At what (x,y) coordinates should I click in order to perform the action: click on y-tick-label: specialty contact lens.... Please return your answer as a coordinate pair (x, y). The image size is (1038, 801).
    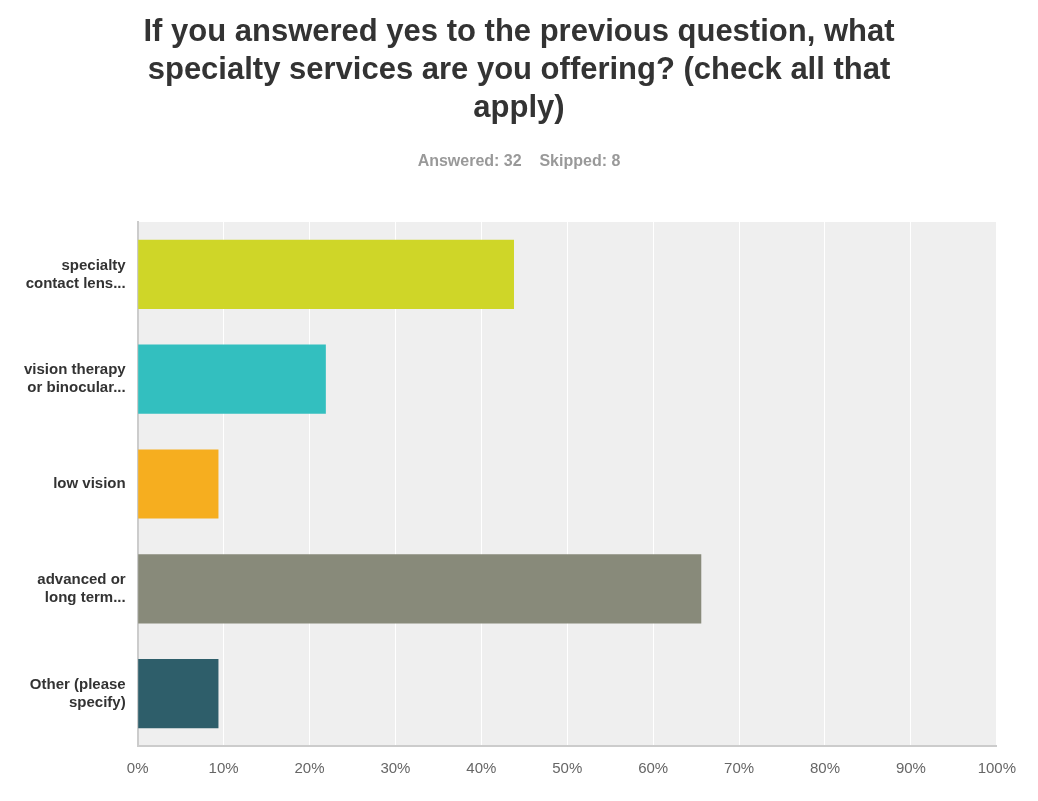
    Looking at the image, I should click on (76, 273).